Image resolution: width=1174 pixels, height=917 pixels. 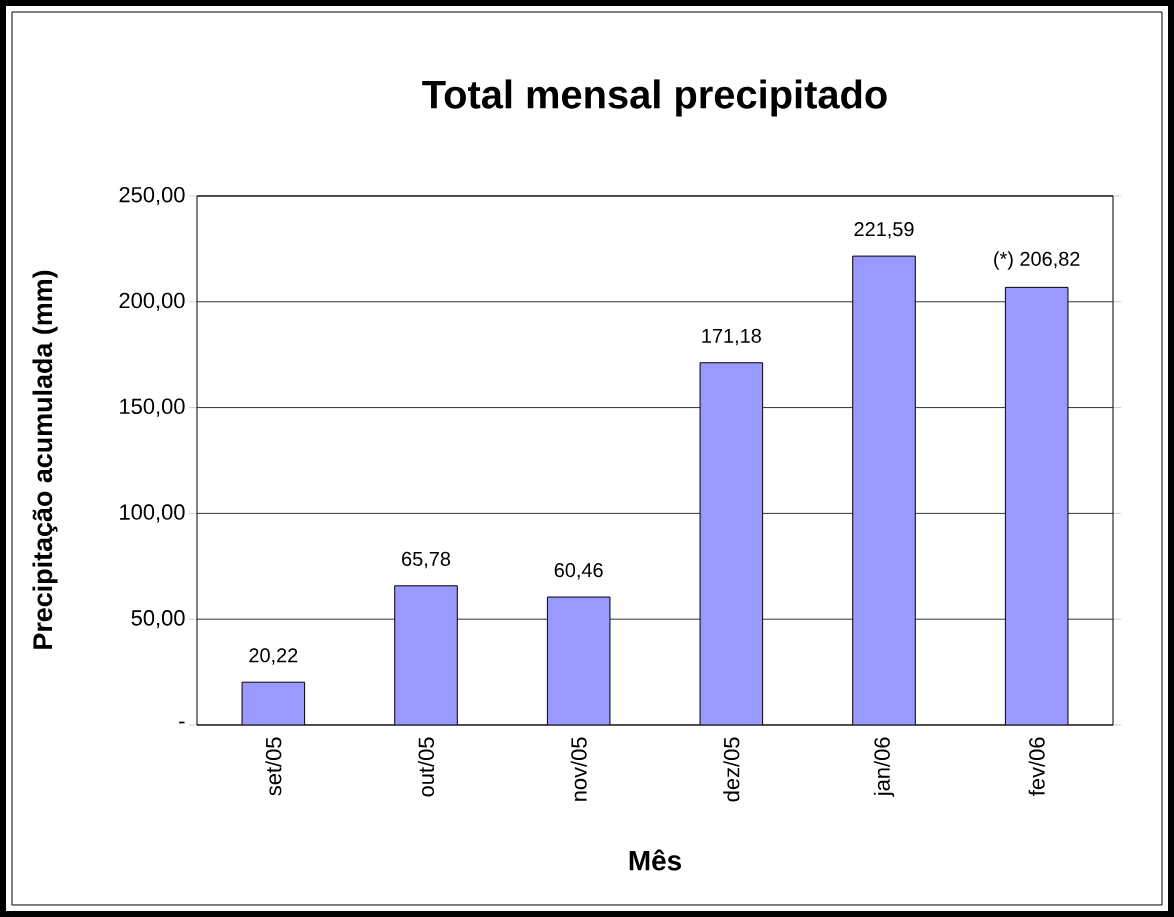 What do you see at coordinates (731, 337) in the screenshot?
I see `data-label: 171,18` at bounding box center [731, 337].